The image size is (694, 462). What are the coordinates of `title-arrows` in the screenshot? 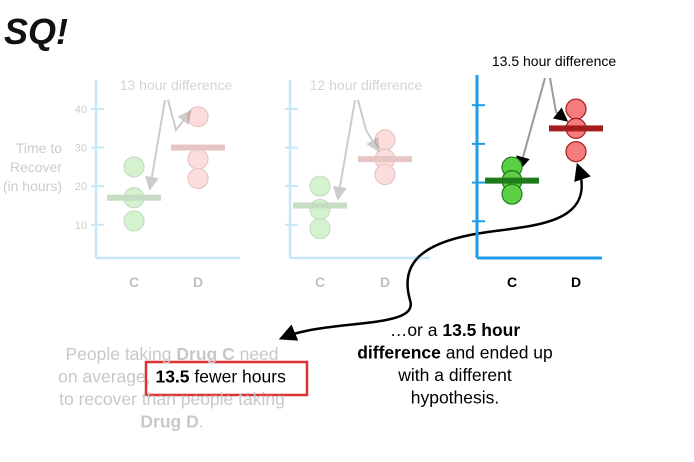 It's located at (542, 124).